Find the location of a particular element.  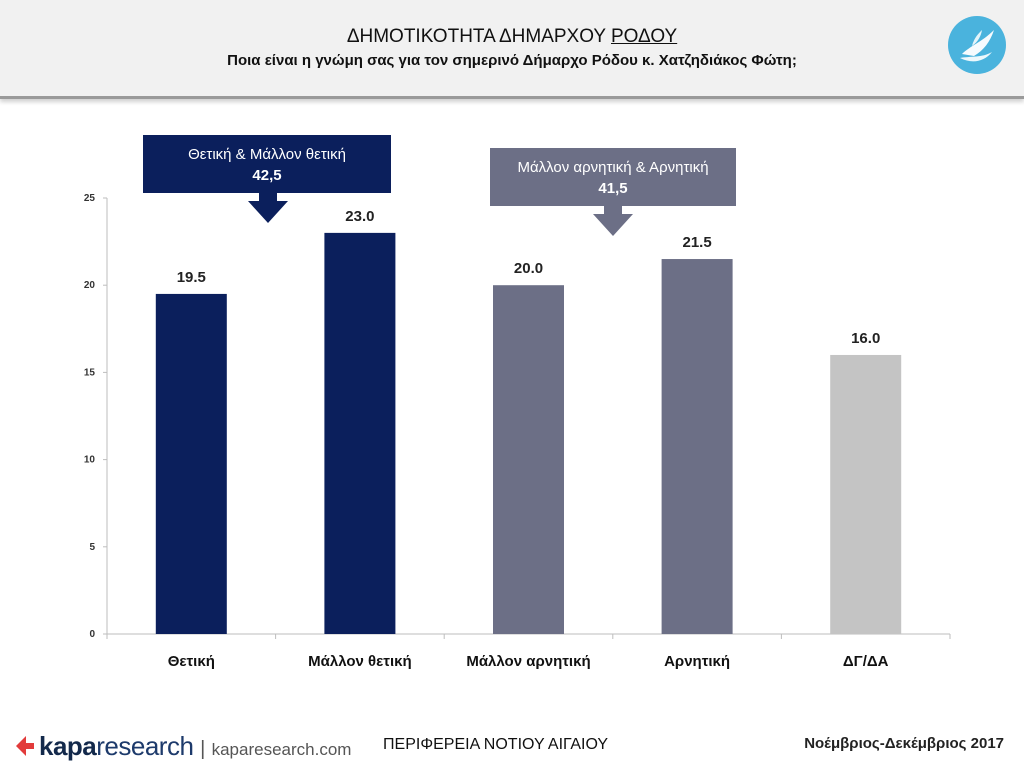

data-label: 16.0 is located at coordinates (865, 338).